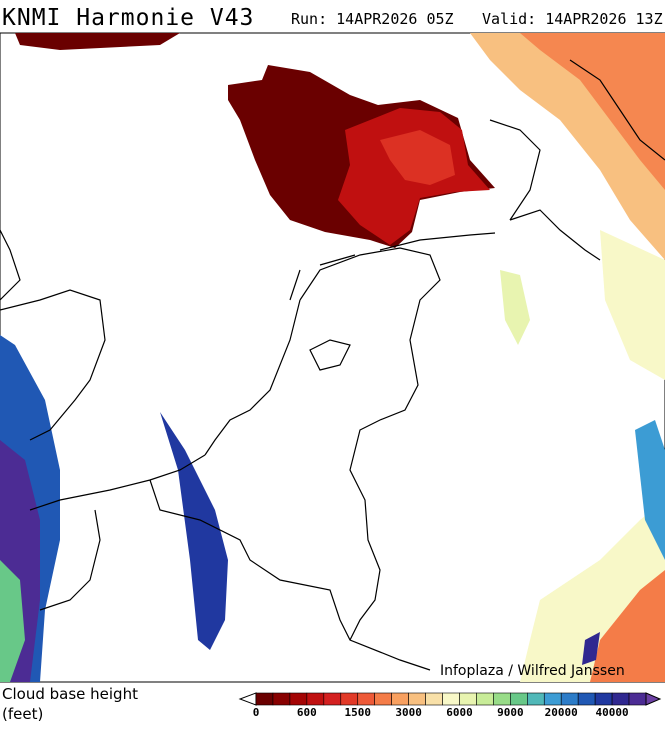 The image size is (665, 735). I want to click on run-time: Run: 14APR2026 05Z, so click(372, 19).